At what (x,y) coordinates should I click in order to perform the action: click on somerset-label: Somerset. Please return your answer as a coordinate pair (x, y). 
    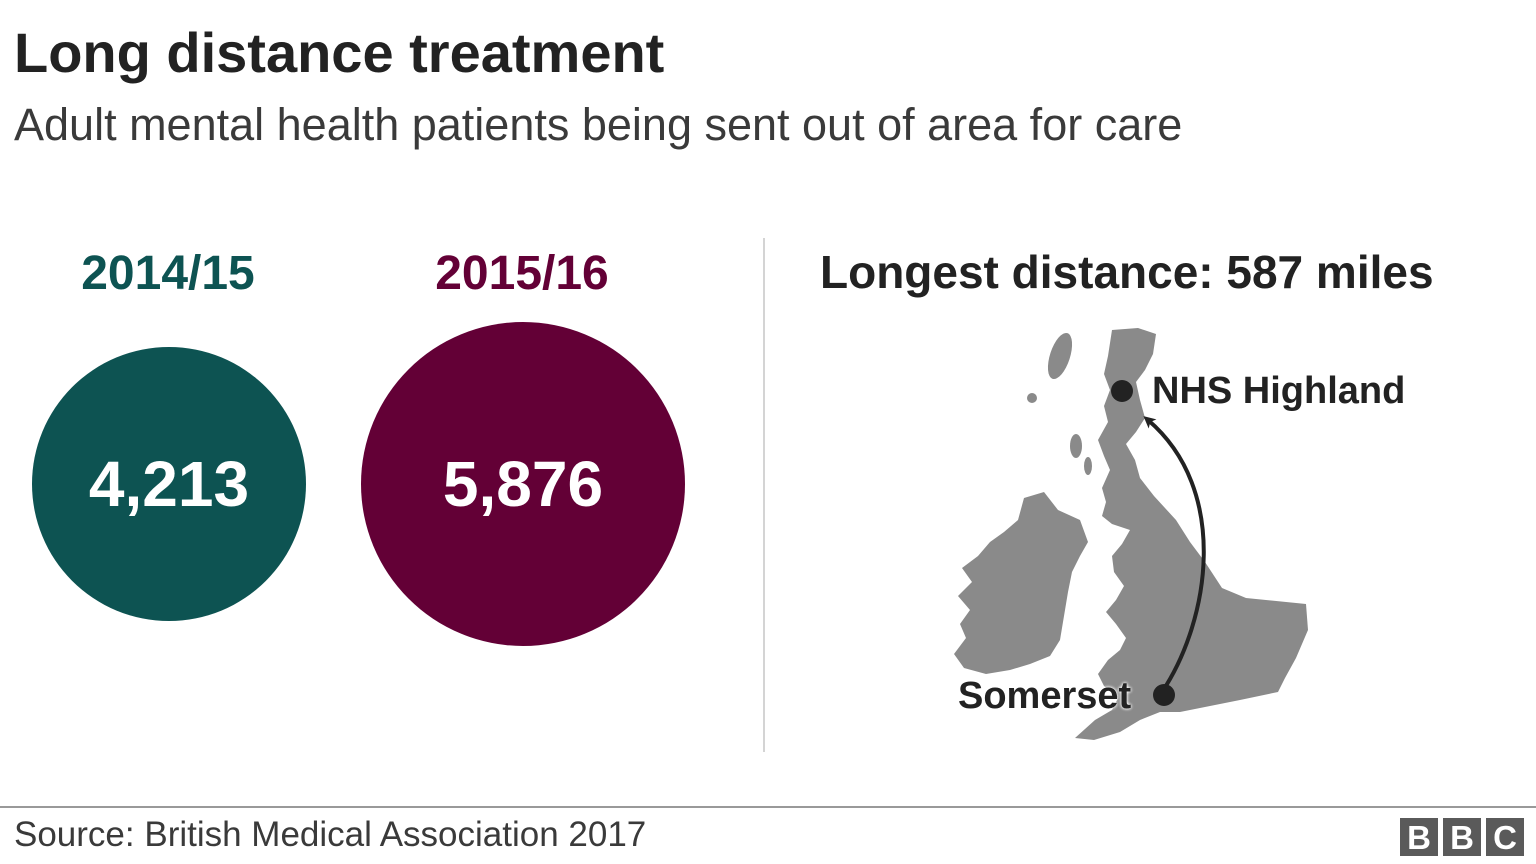
    Looking at the image, I should click on (1045, 696).